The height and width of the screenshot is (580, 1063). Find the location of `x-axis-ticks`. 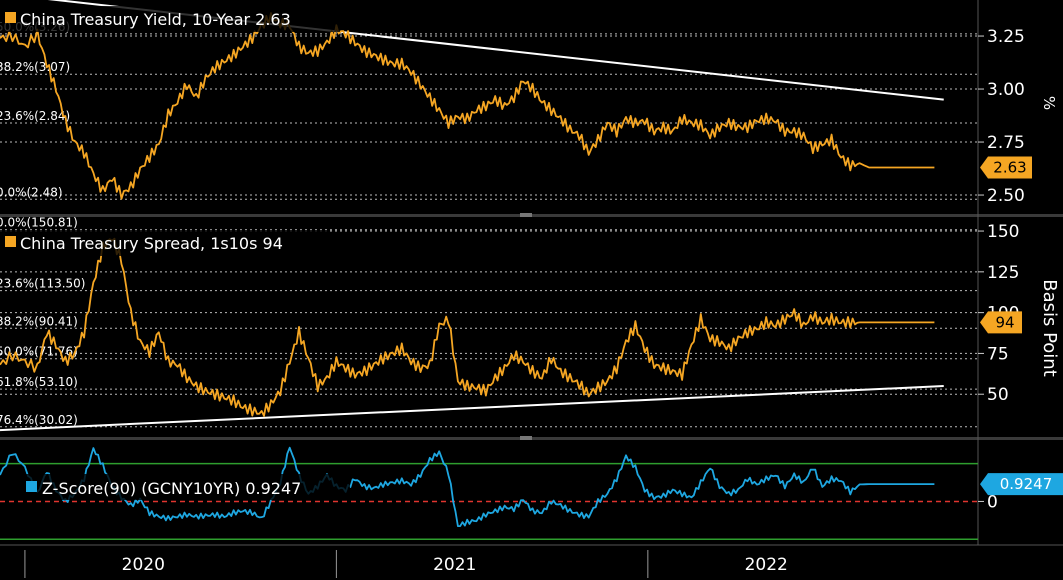

x-axis-ticks is located at coordinates (336, 564).